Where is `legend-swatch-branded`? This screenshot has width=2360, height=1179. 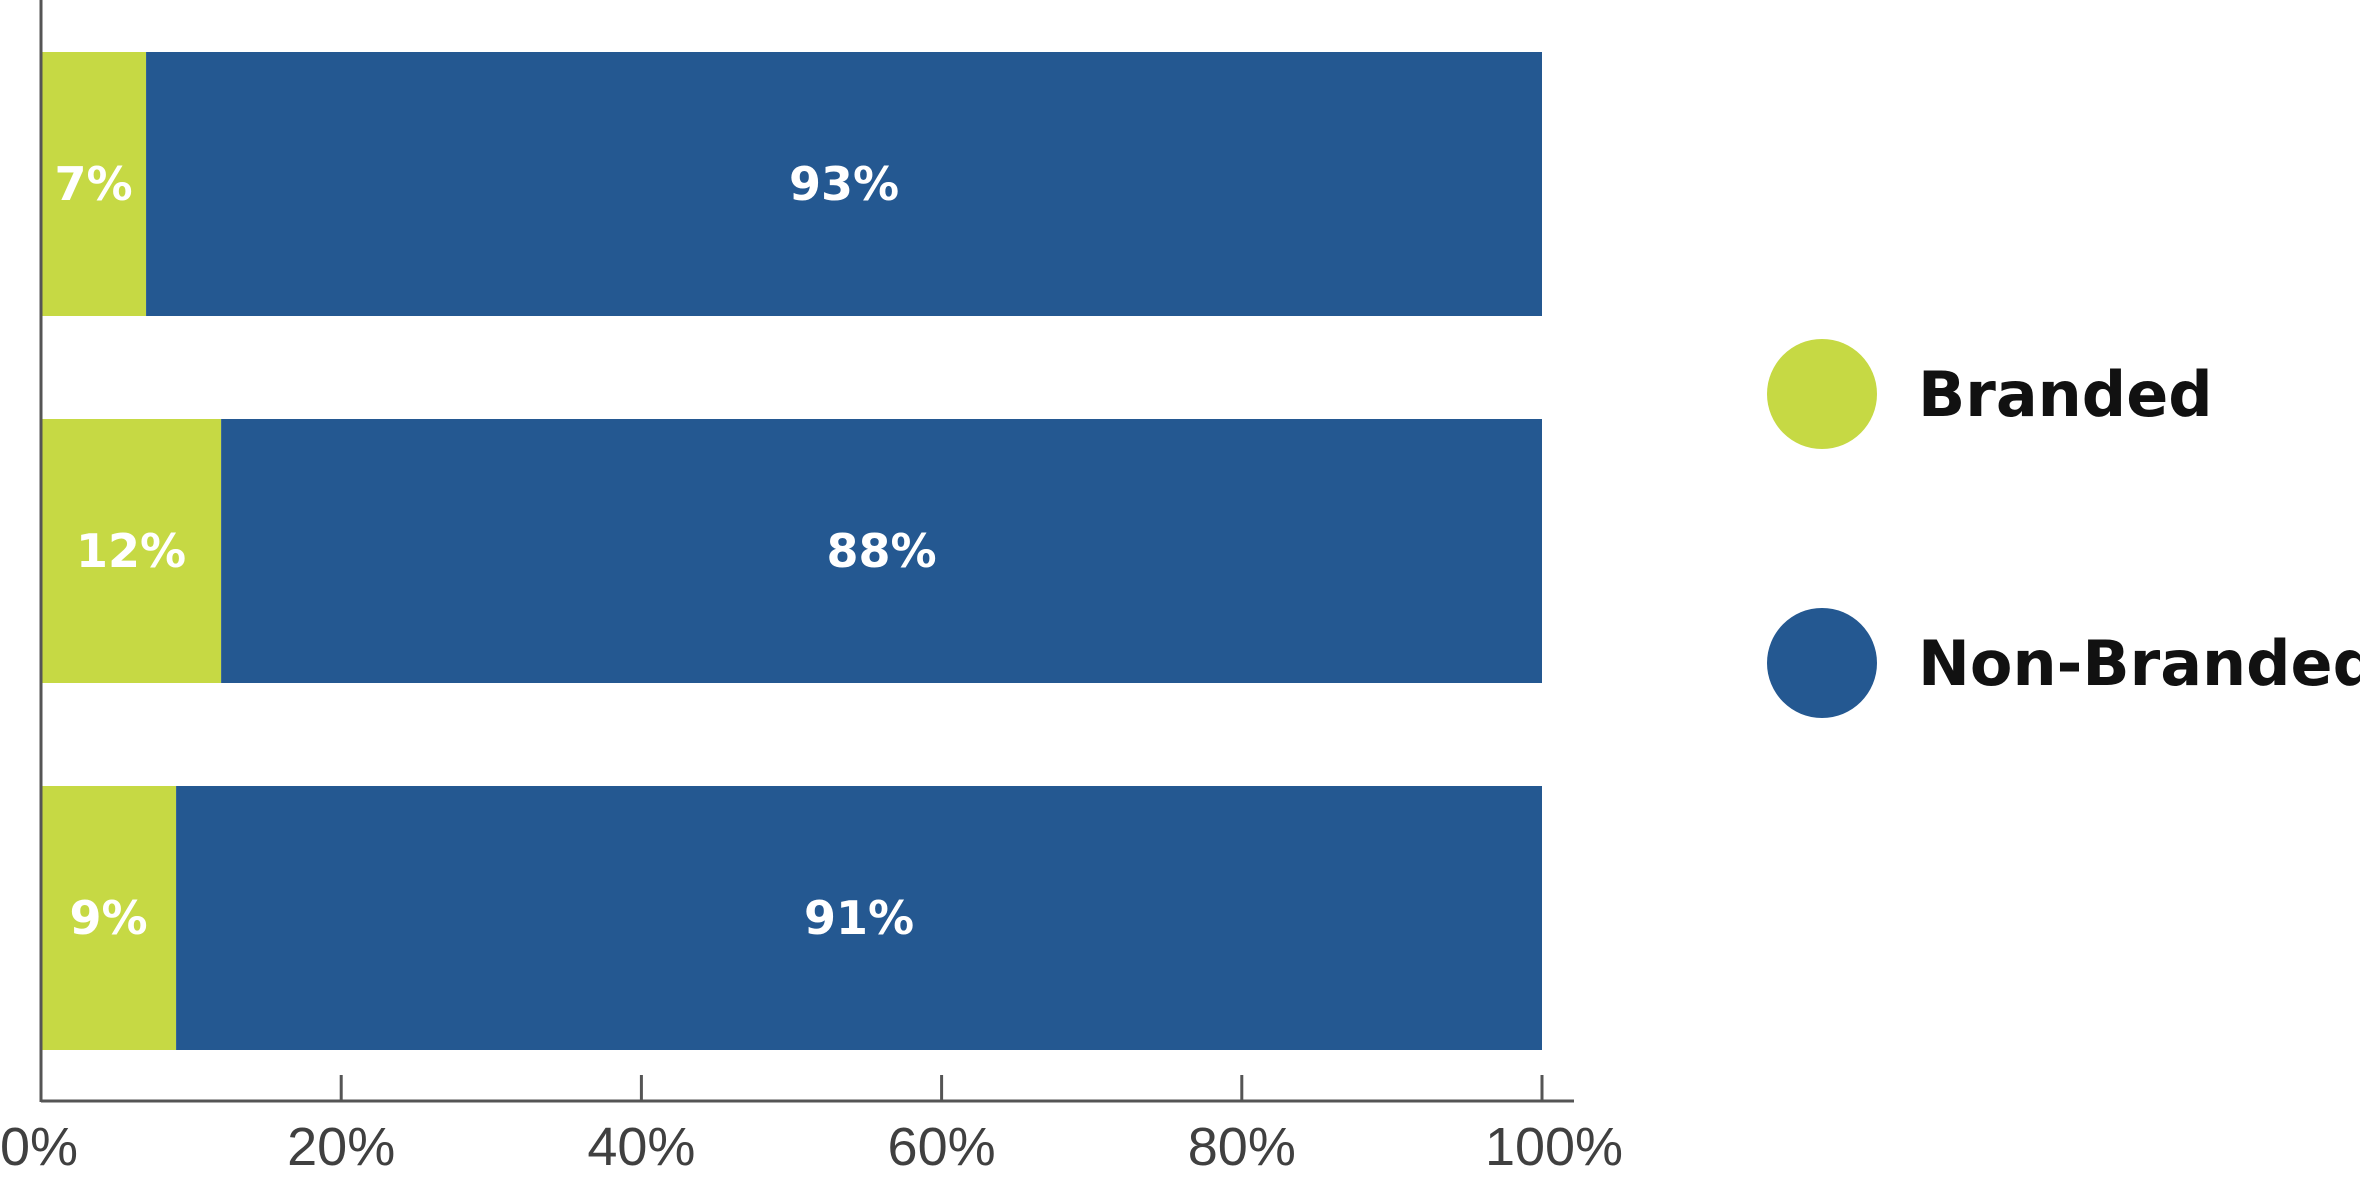
legend-swatch-branded is located at coordinates (1822, 394).